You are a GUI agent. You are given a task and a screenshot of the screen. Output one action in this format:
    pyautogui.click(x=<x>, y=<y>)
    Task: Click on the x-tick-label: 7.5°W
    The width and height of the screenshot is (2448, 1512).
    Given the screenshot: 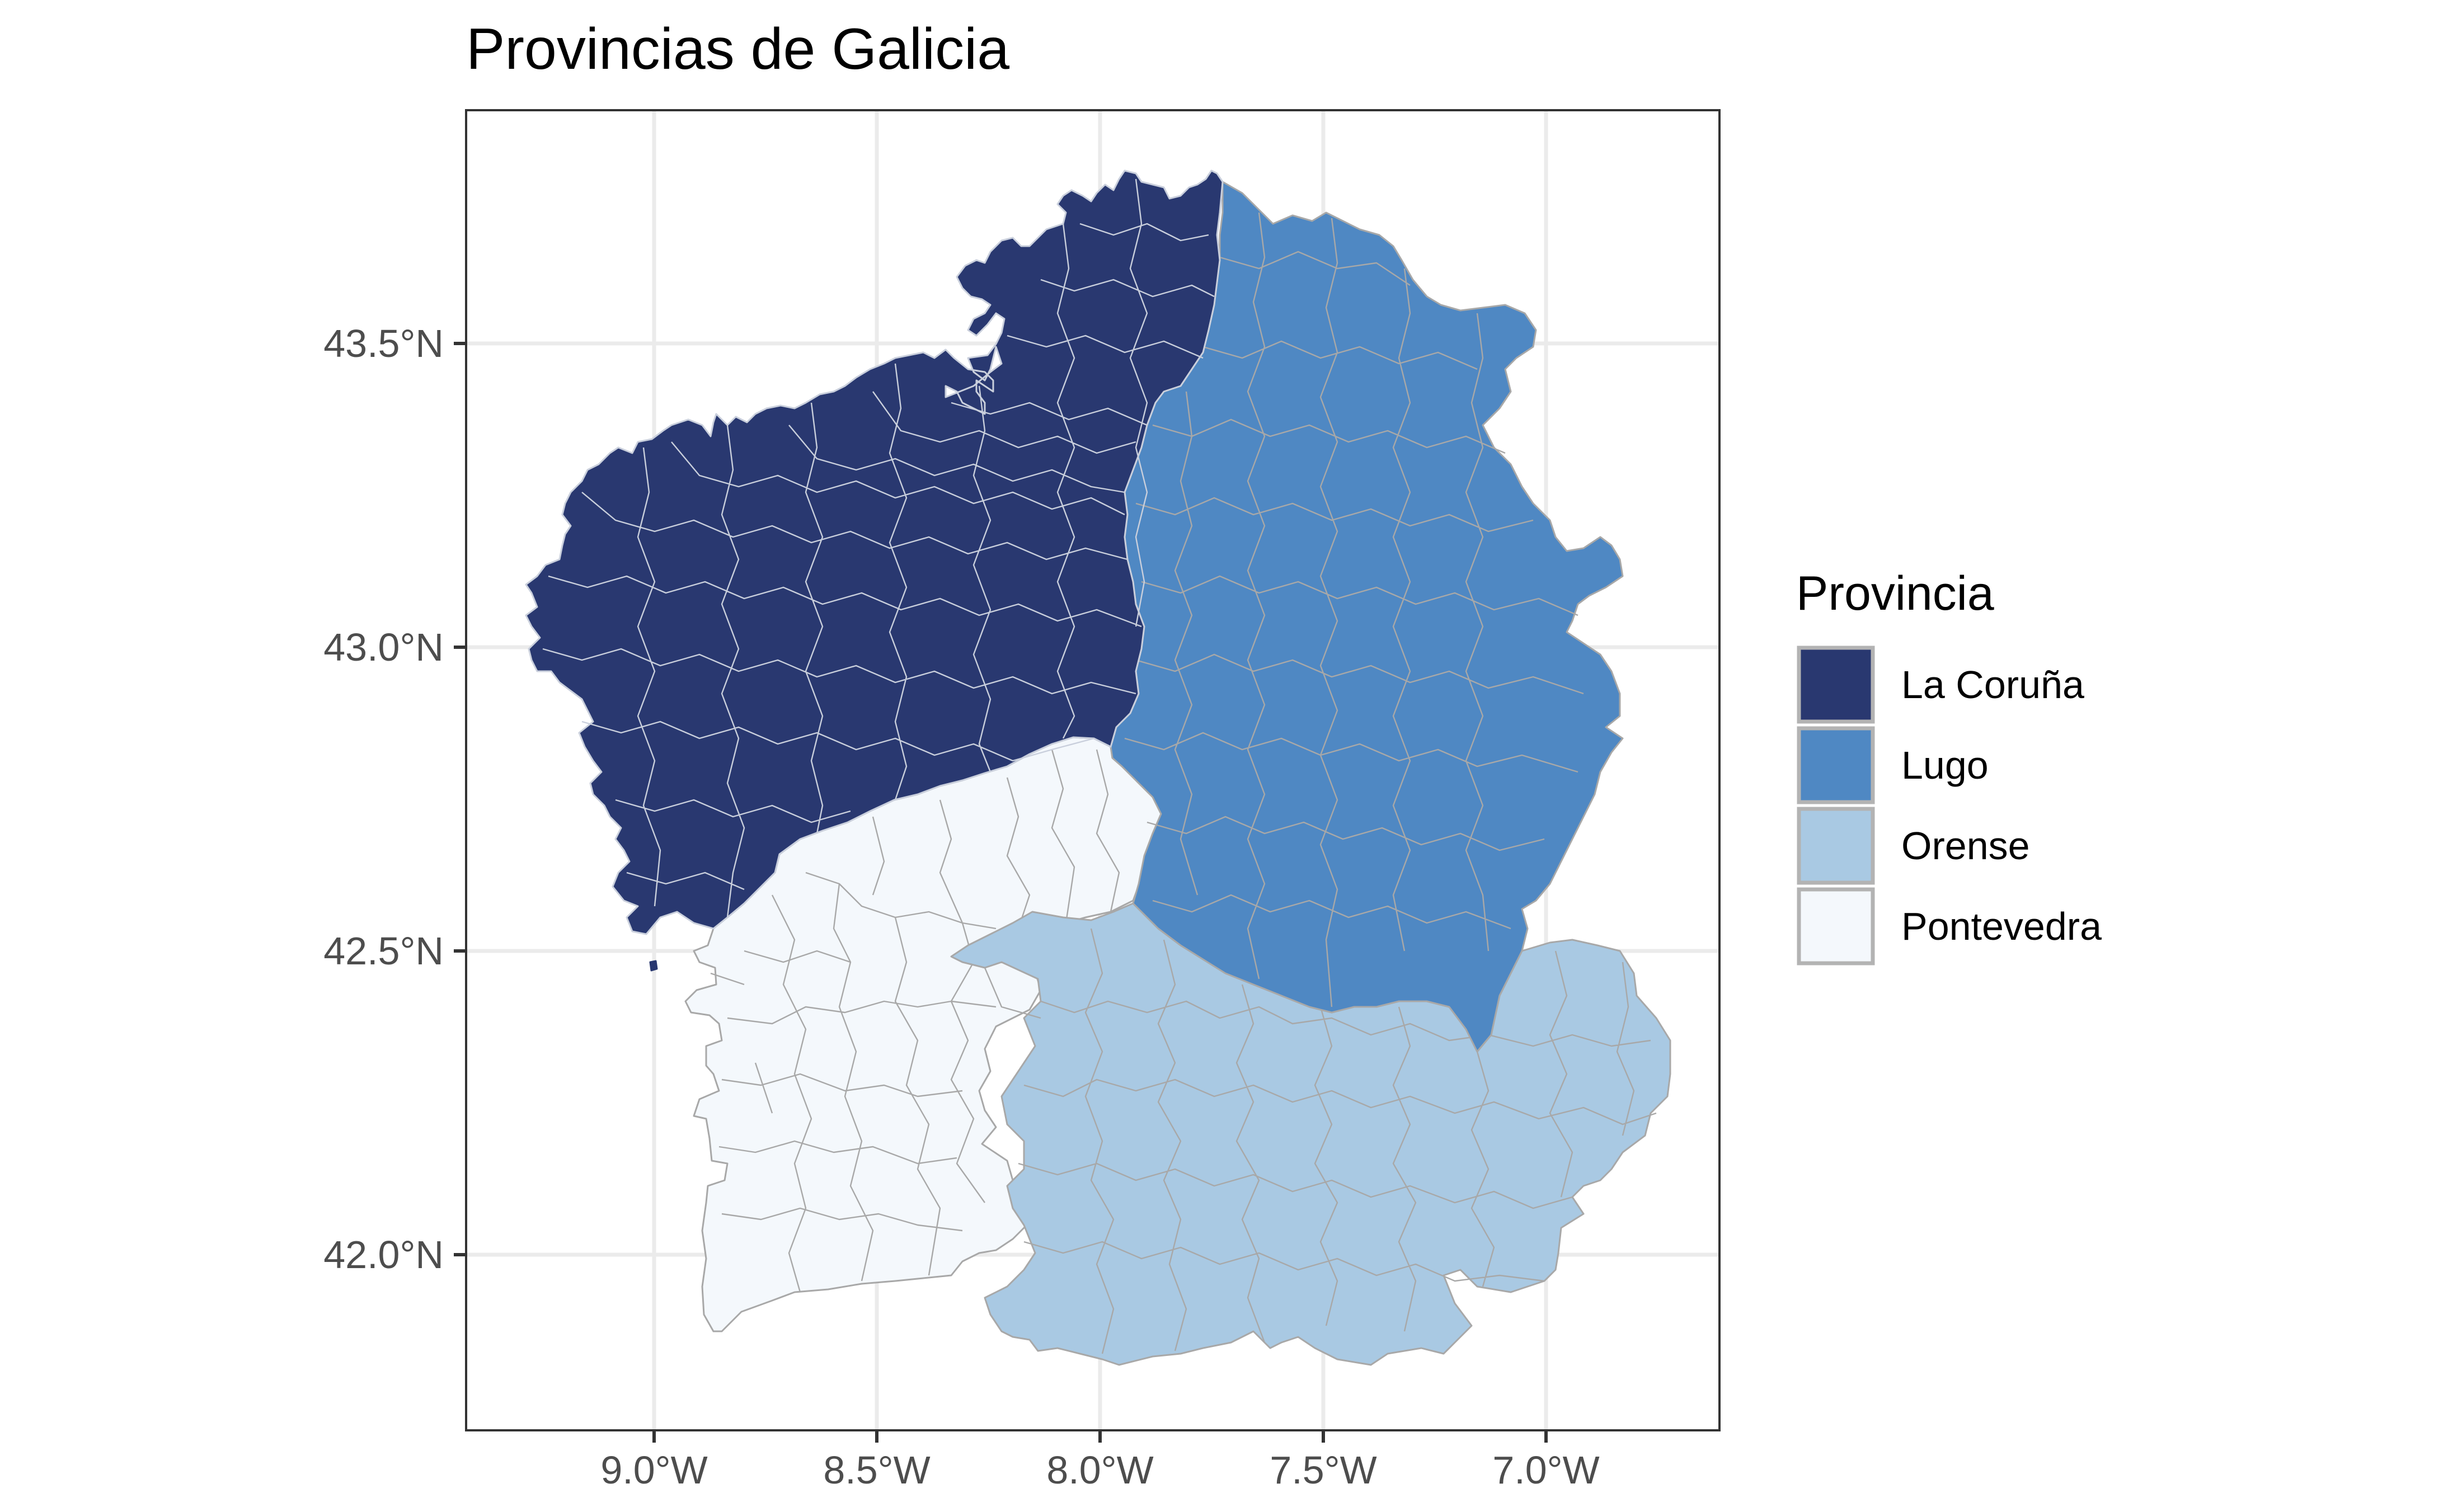 What is the action you would take?
    pyautogui.click(x=1323, y=1470)
    